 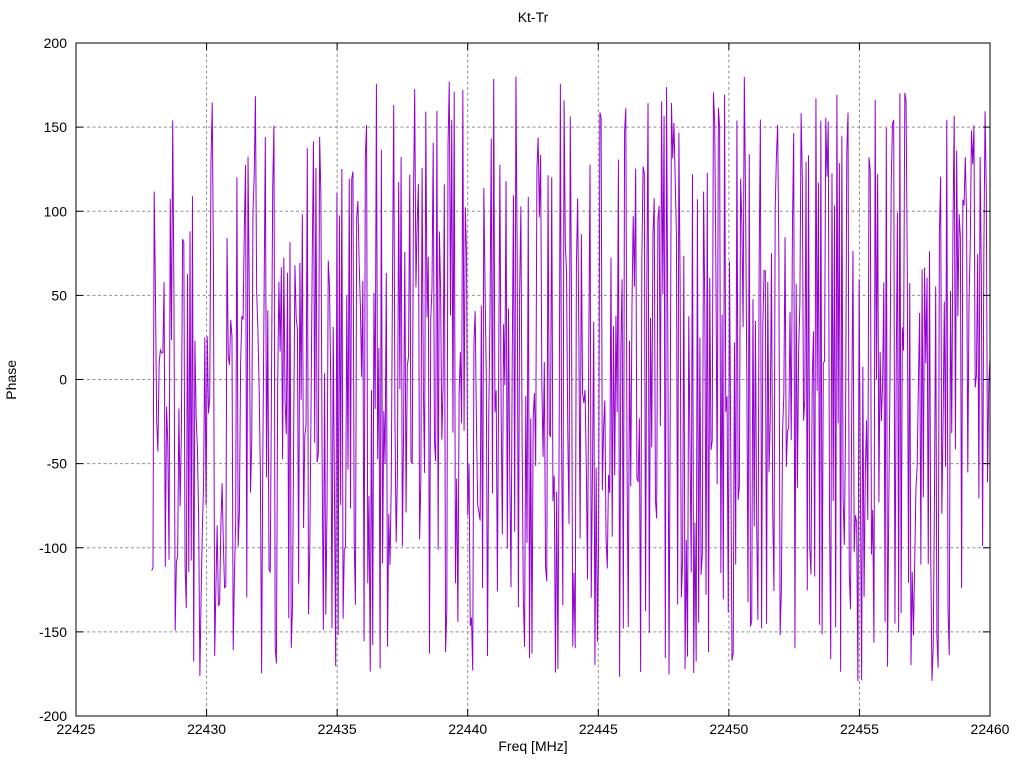 I want to click on y-tick-label: 50, so click(x=59, y=295).